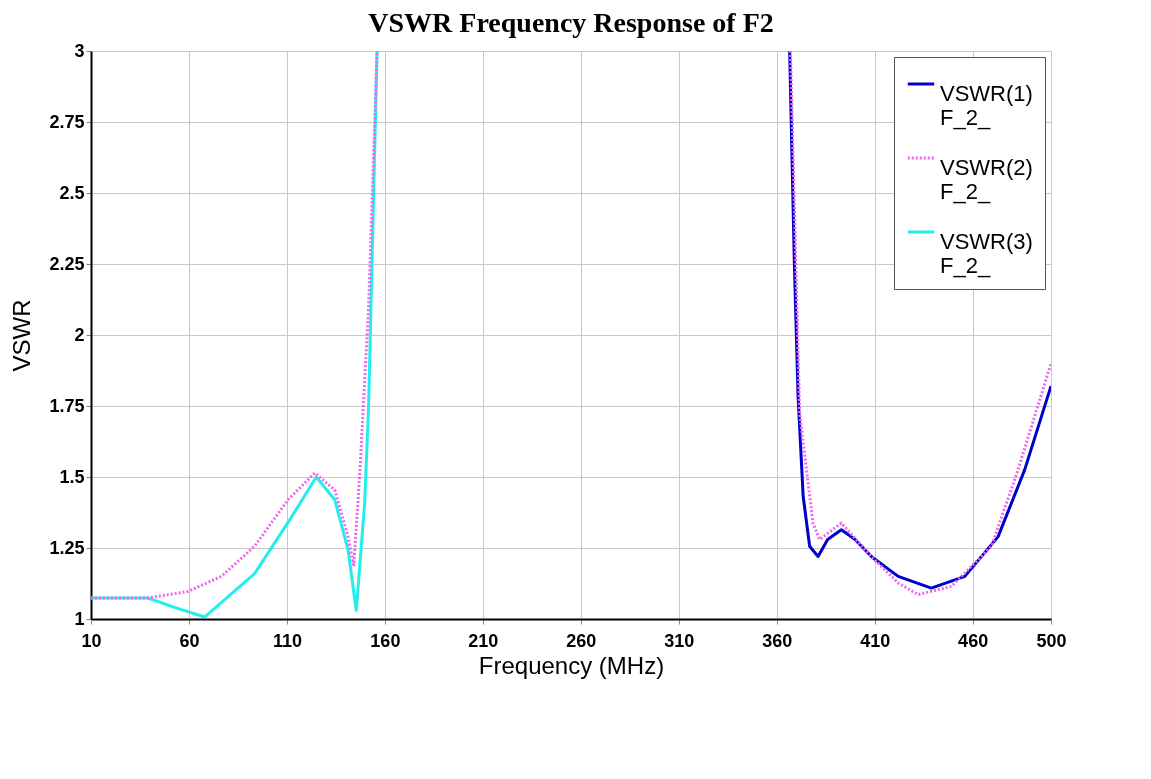 The width and height of the screenshot is (1151, 779). I want to click on y-tick-label: 2.25, so click(67, 263).